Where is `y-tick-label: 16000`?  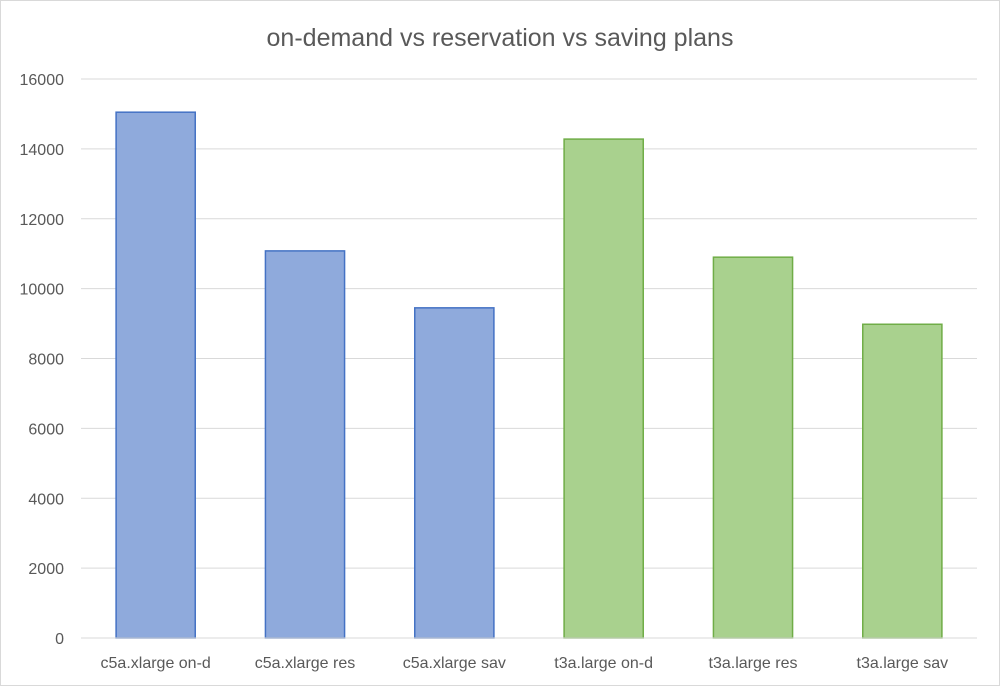
y-tick-label: 16000 is located at coordinates (42, 80).